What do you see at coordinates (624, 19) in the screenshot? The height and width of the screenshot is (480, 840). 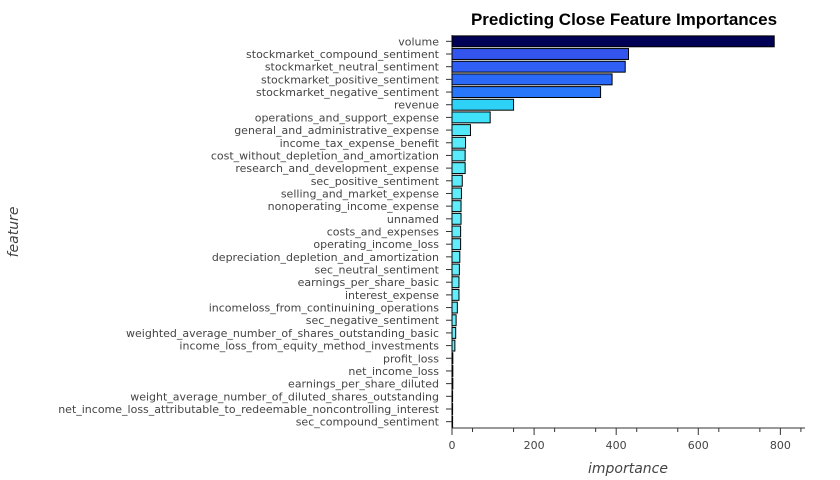 I see `chart-title: Predicting Close Feature Importances` at bounding box center [624, 19].